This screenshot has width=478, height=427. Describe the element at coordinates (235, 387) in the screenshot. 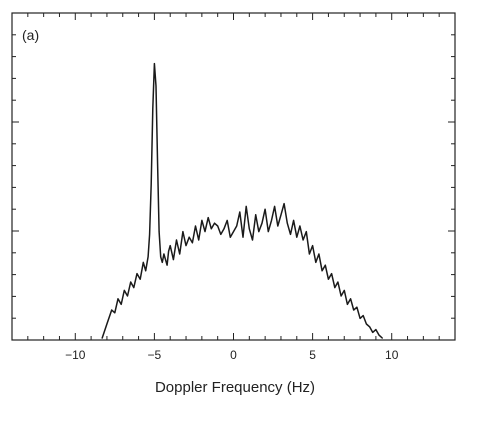

I see `x-axis-label: Doppler Frequency (Hz)` at that location.